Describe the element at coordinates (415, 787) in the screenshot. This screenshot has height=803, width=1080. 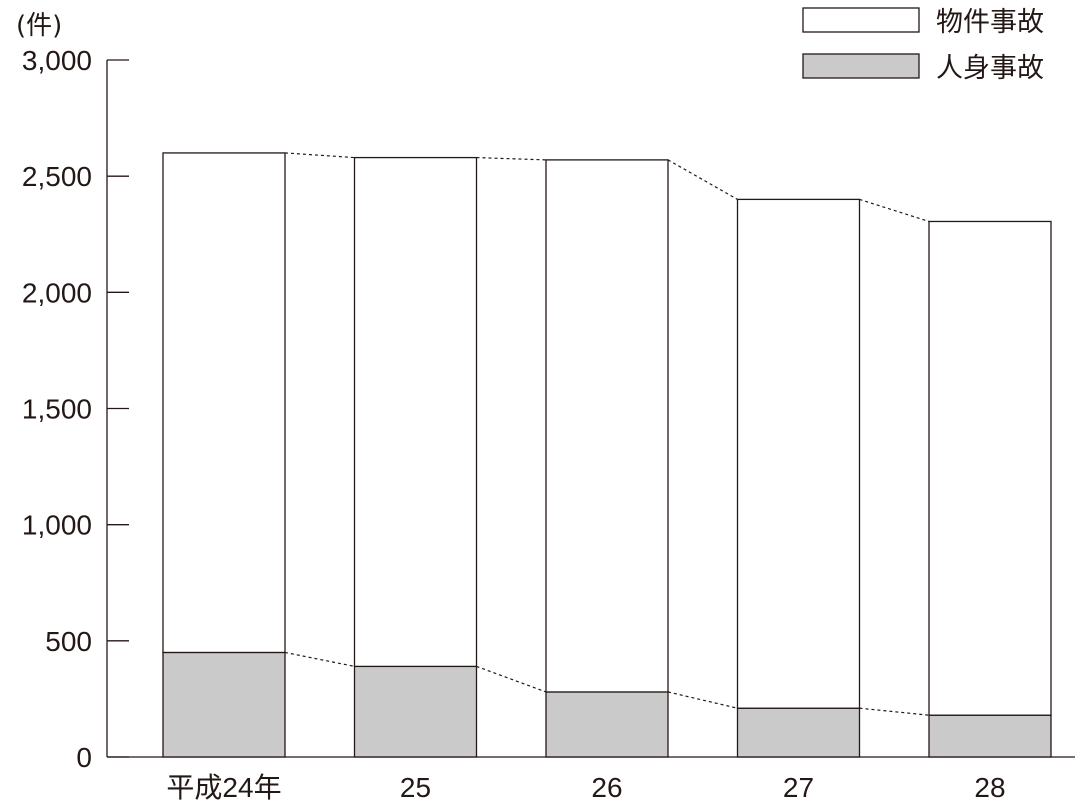
I see `x-tick-label: 25` at that location.